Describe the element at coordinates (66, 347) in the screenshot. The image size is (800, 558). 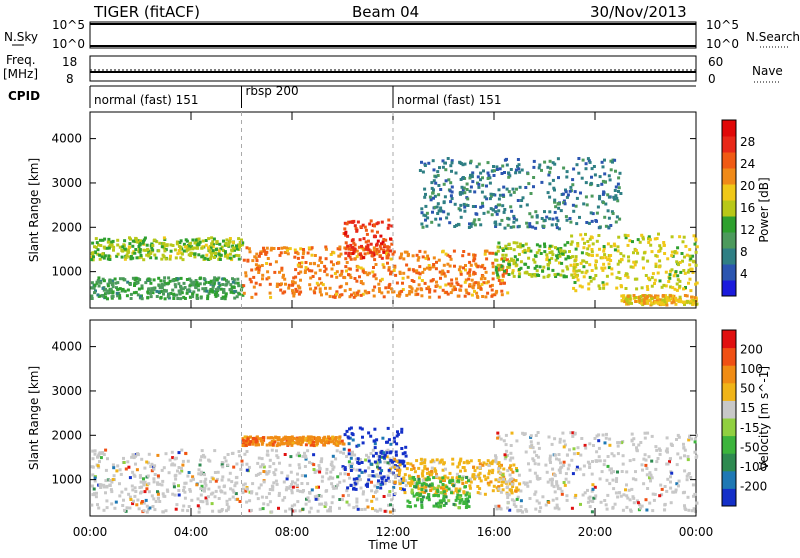
I see `y-tick-label: 4000` at that location.